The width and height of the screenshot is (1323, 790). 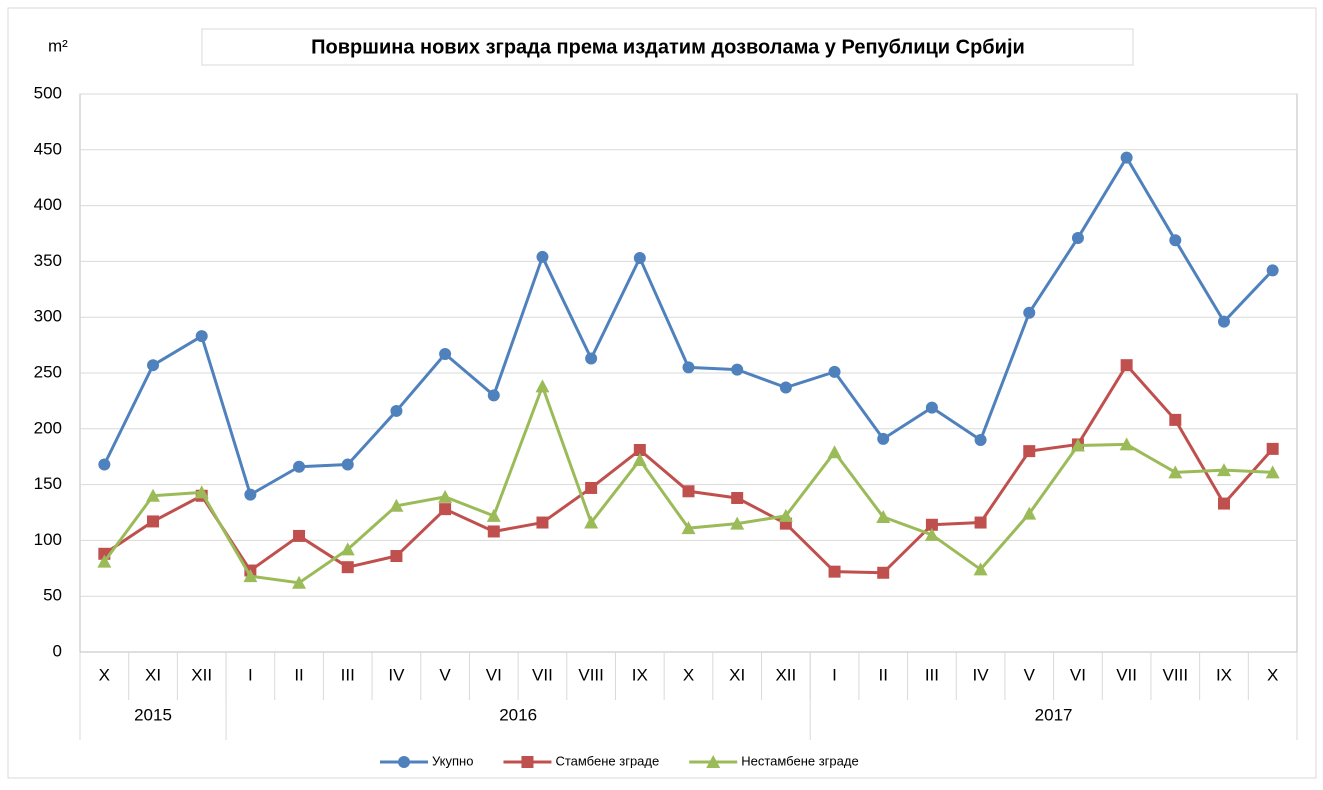 I want to click on legend-label: Нестамбене зграде, so click(x=799, y=760).